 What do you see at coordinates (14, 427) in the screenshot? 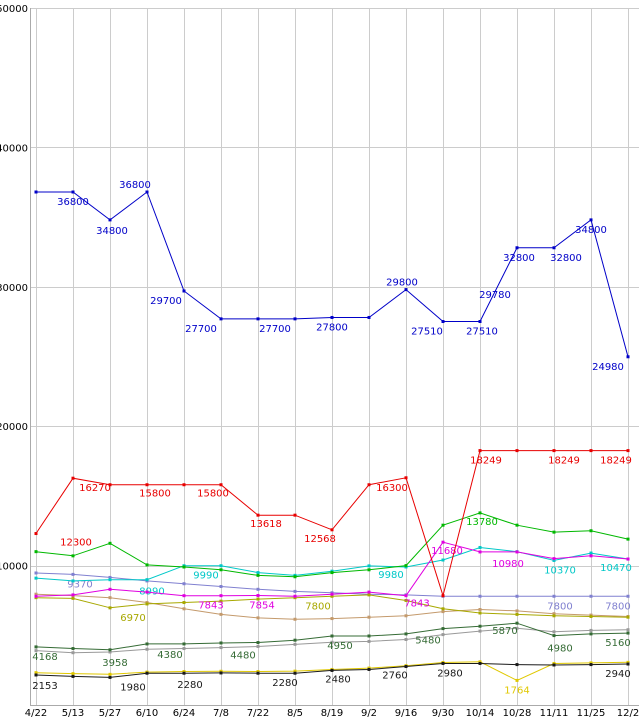
I see `y-tick-label: 20000` at bounding box center [14, 427].